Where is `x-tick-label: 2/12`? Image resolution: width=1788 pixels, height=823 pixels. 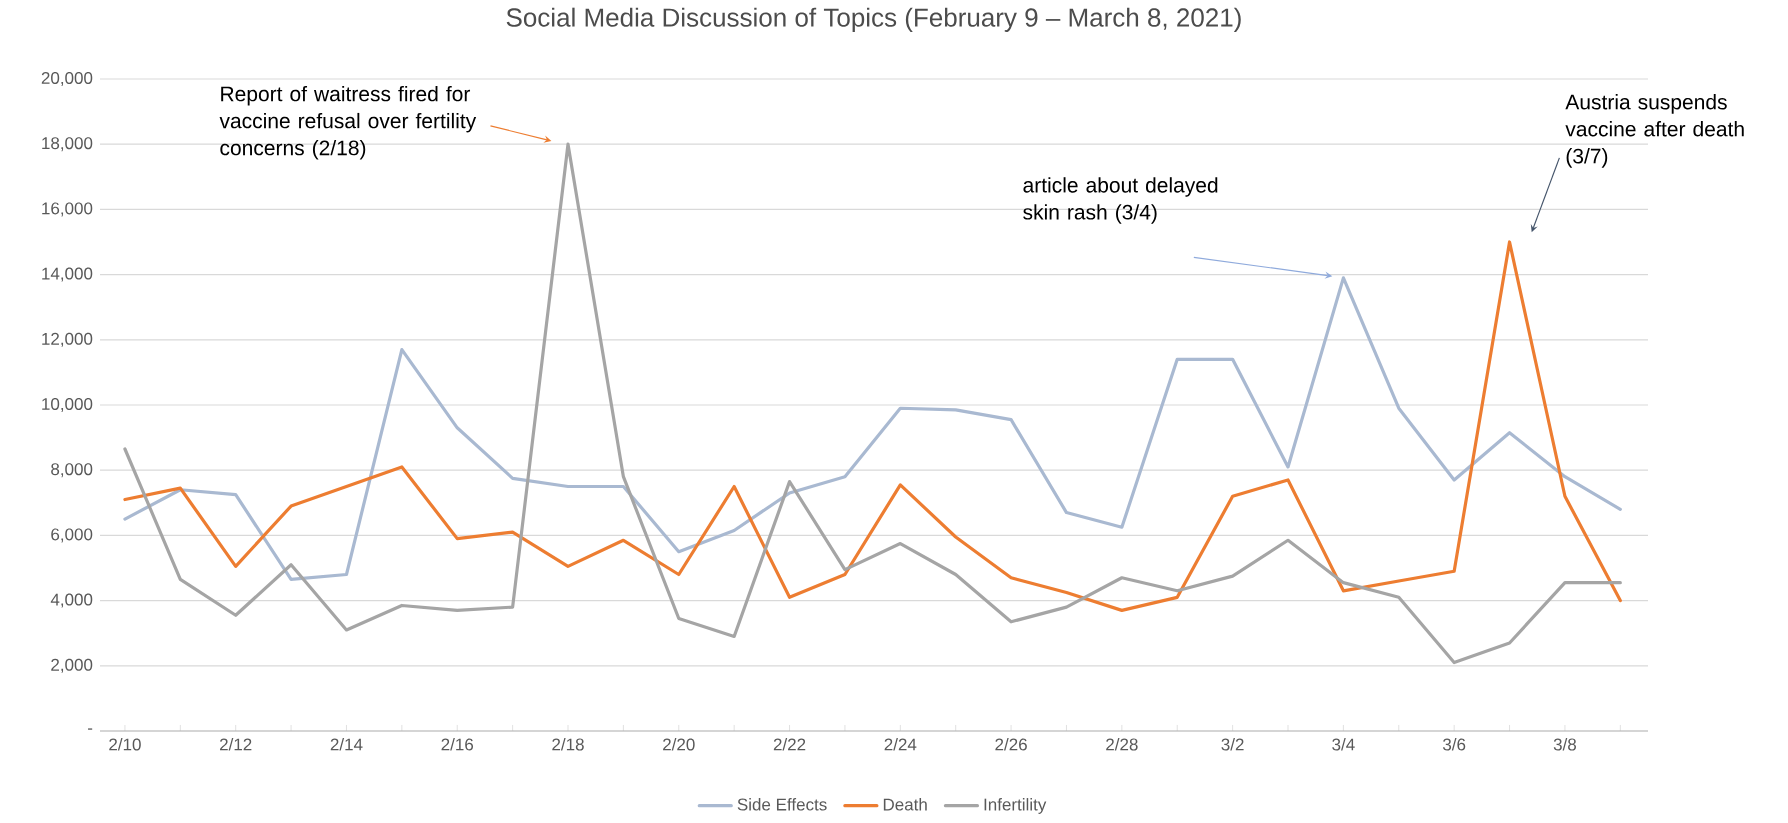 x-tick-label: 2/12 is located at coordinates (236, 744).